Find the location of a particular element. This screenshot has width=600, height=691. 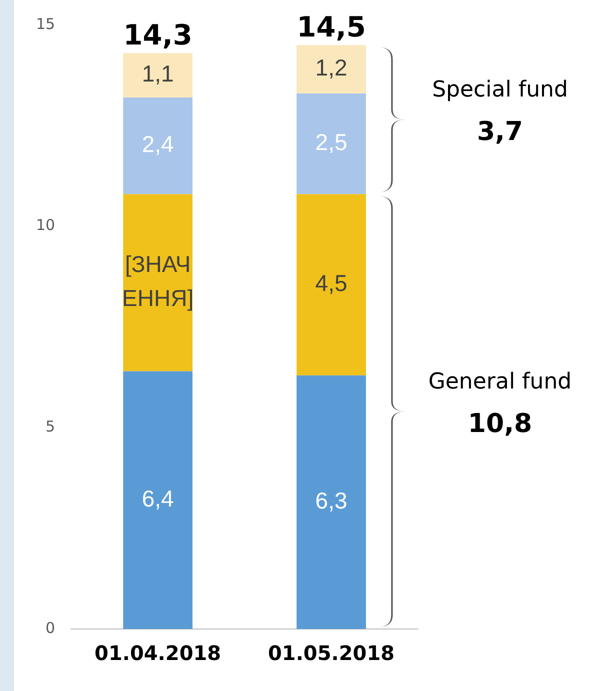

data-label: 6,3 is located at coordinates (331, 501).